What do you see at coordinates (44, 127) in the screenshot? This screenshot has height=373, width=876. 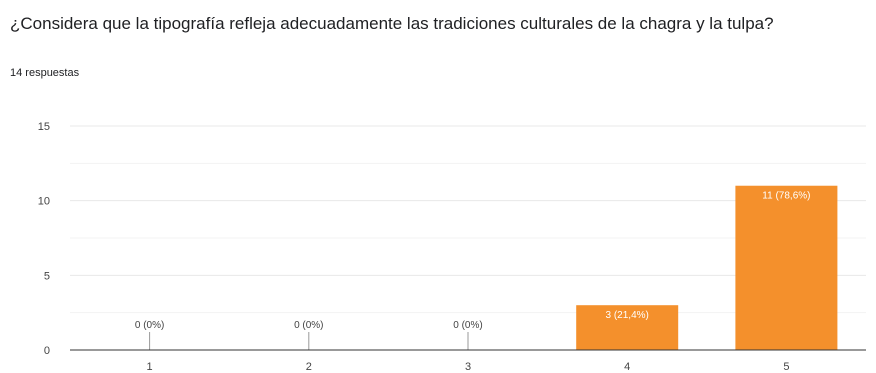 I see `y-tick-label: 15` at bounding box center [44, 127].